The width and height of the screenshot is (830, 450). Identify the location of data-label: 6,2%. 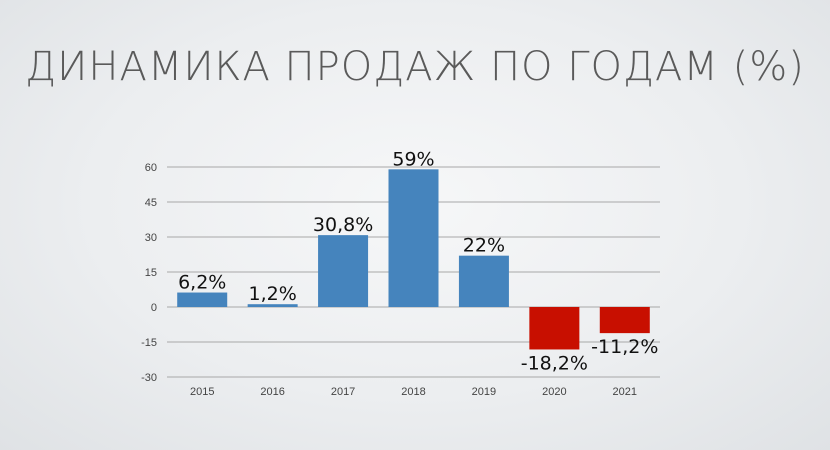
(202, 283).